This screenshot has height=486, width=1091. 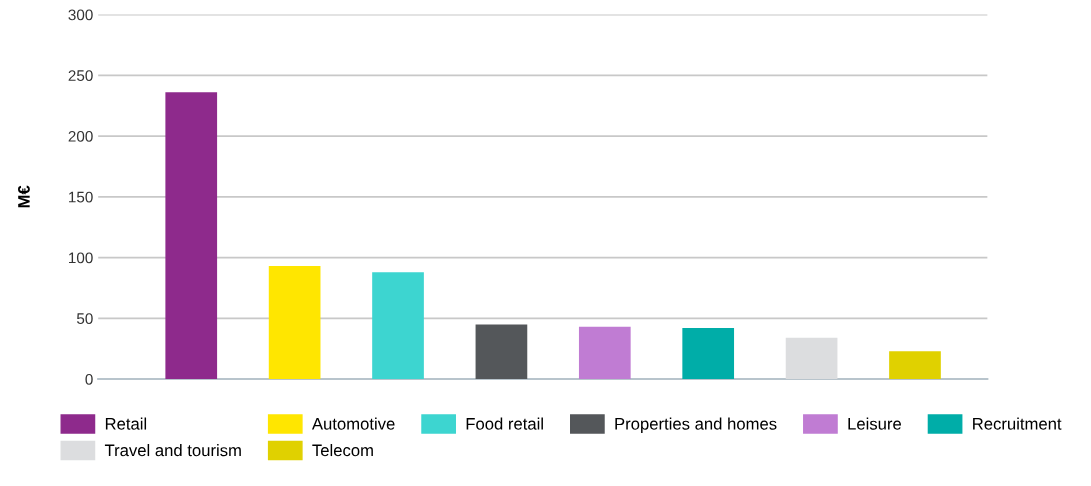 What do you see at coordinates (24, 196) in the screenshot?
I see `y-axis-title: M€` at bounding box center [24, 196].